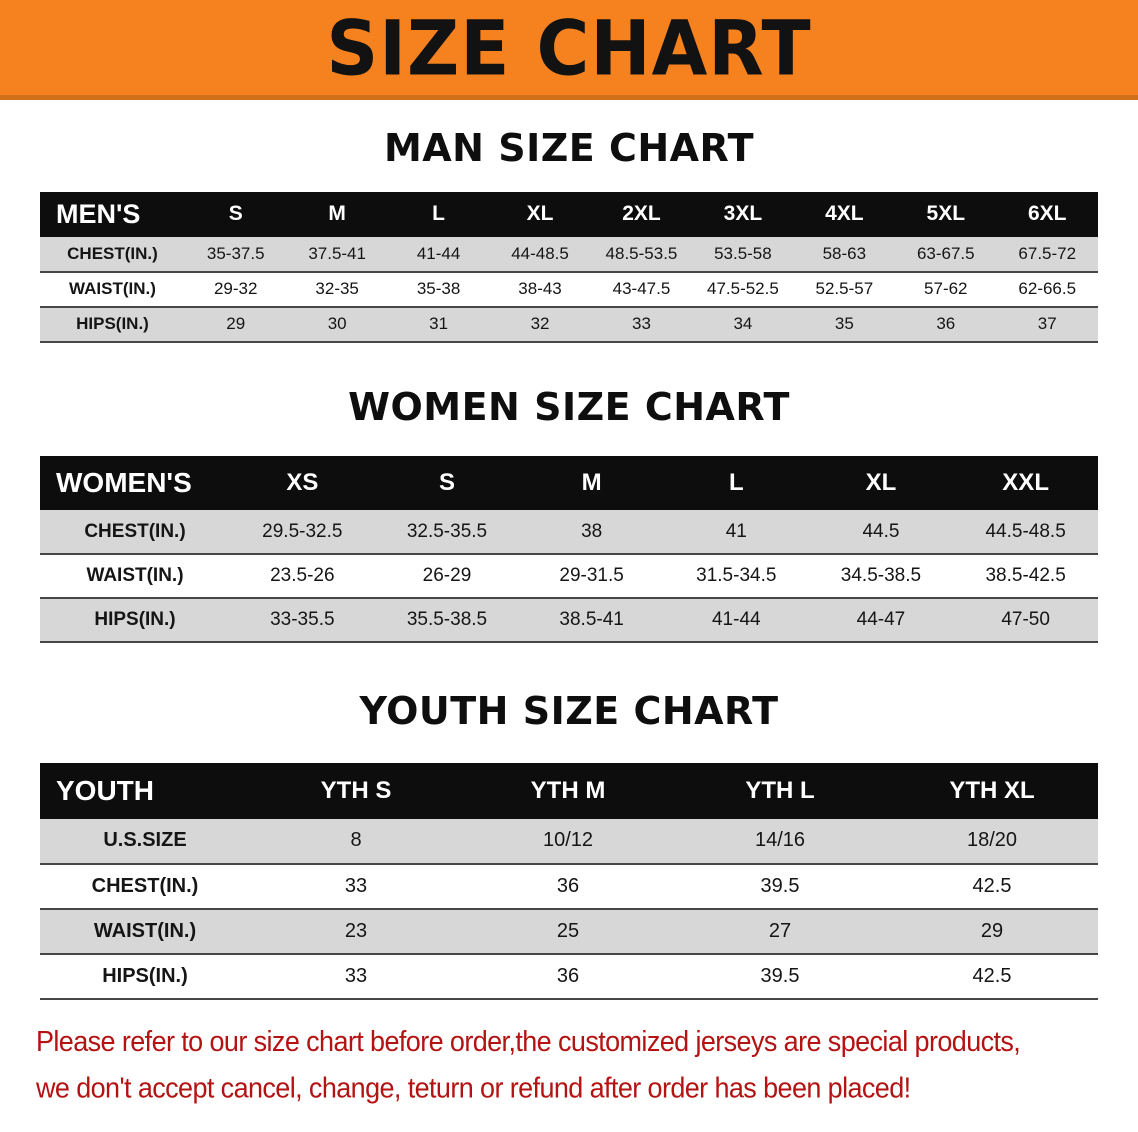 The image size is (1138, 1132). What do you see at coordinates (356, 790) in the screenshot?
I see `size-header-cell: YTH S` at bounding box center [356, 790].